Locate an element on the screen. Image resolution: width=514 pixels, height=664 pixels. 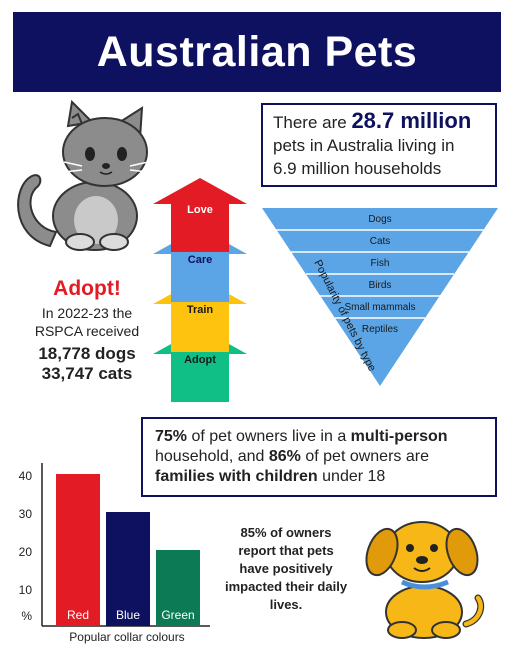
y-tick-40: 40 is located at coordinates (25, 476).